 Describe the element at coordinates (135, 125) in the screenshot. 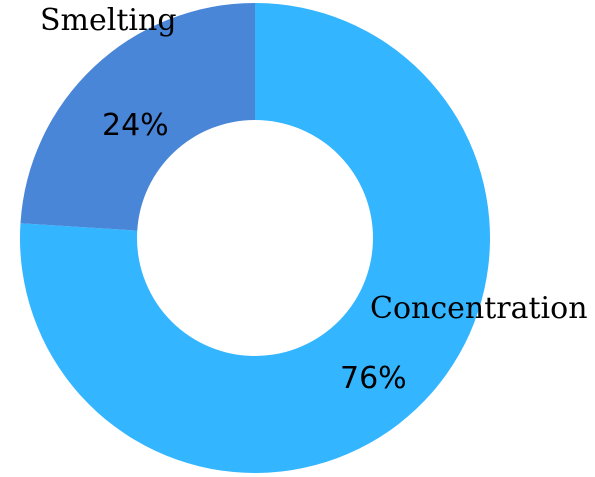

I see `value-label-smelting: 24%` at that location.